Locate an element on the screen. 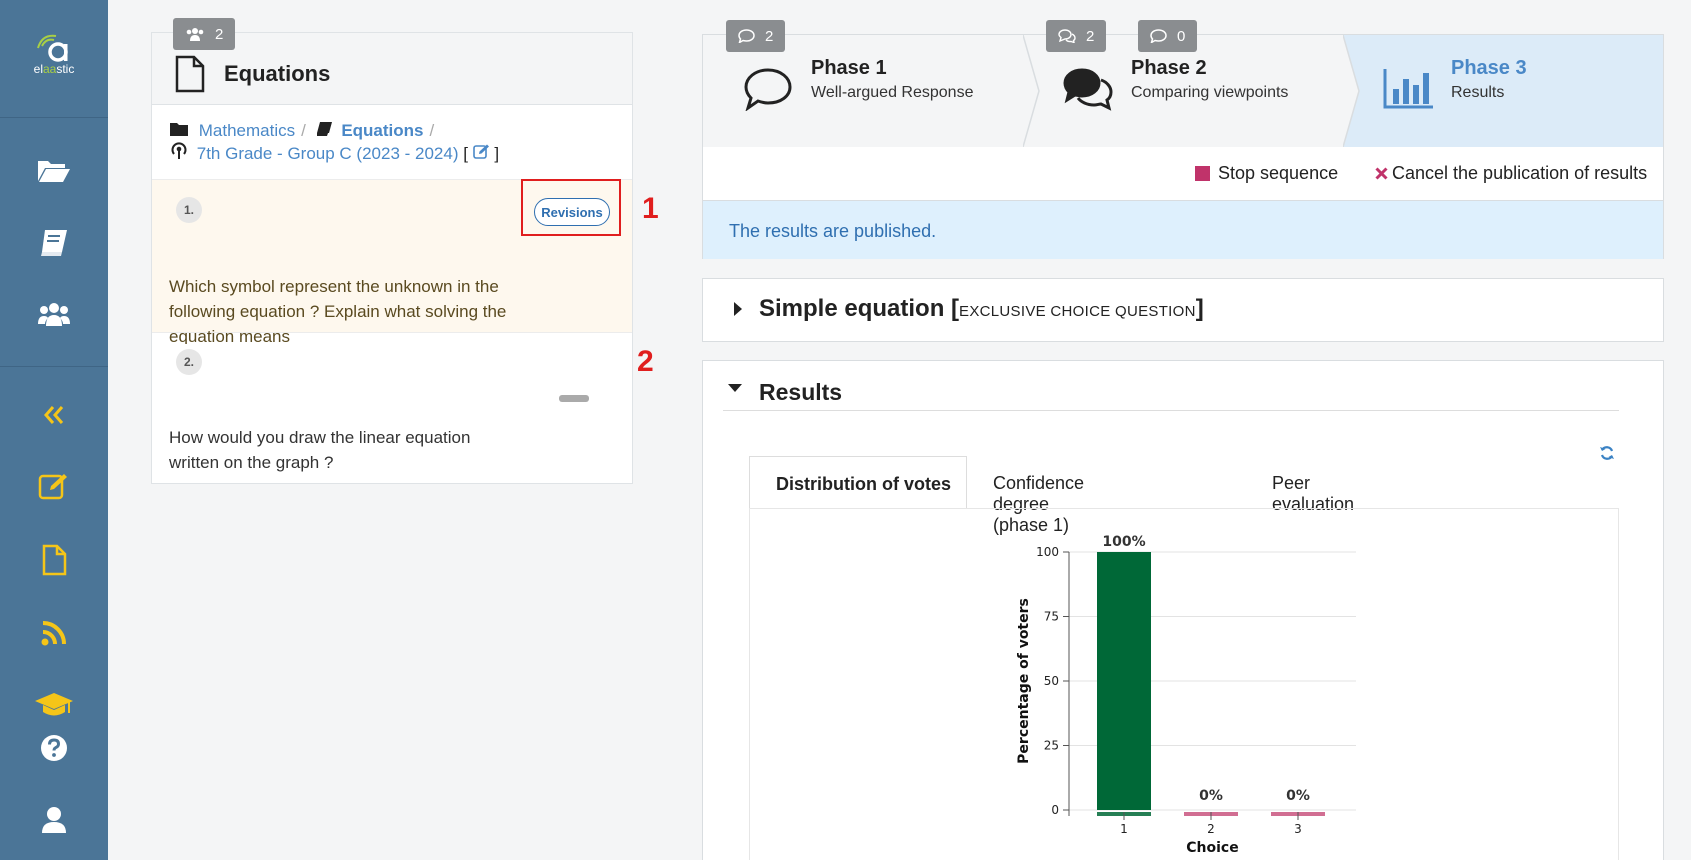  help-icon is located at coordinates (54, 748).